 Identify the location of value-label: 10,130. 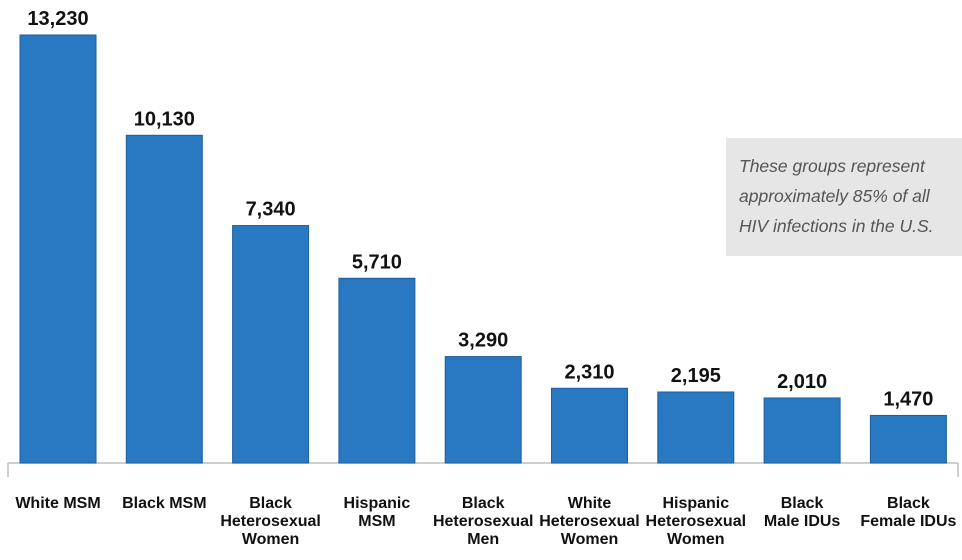
(164, 119).